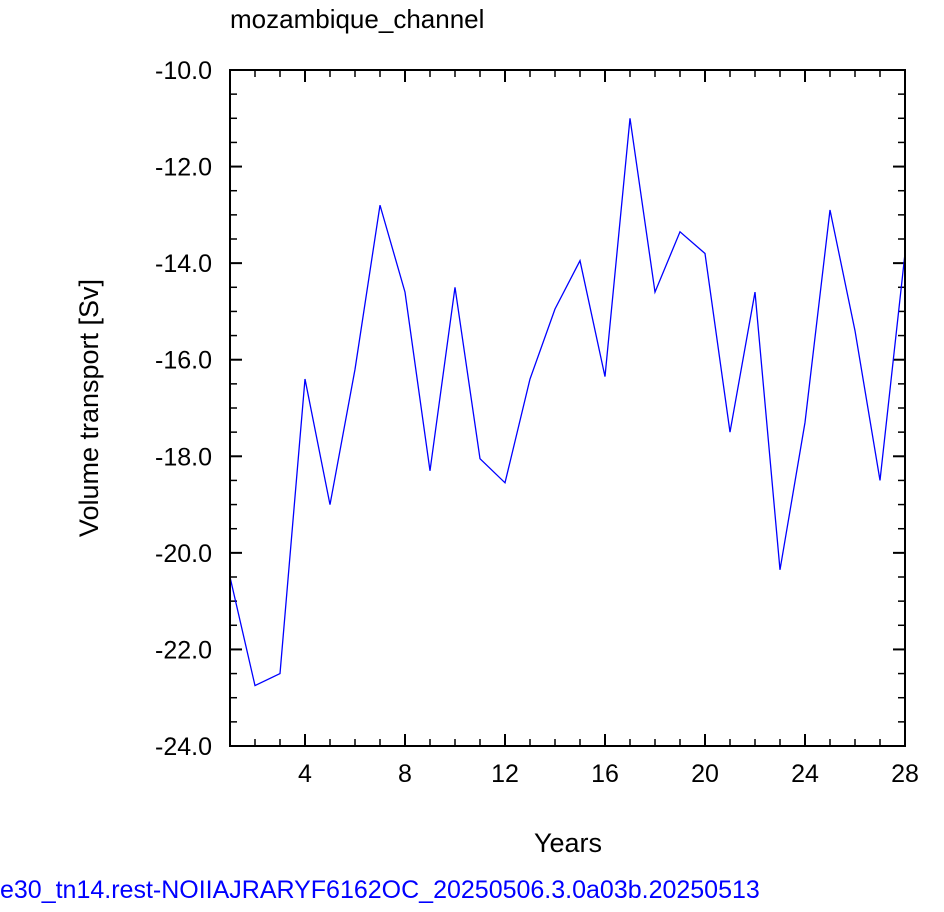  I want to click on x-tick-label: 16, so click(605, 774).